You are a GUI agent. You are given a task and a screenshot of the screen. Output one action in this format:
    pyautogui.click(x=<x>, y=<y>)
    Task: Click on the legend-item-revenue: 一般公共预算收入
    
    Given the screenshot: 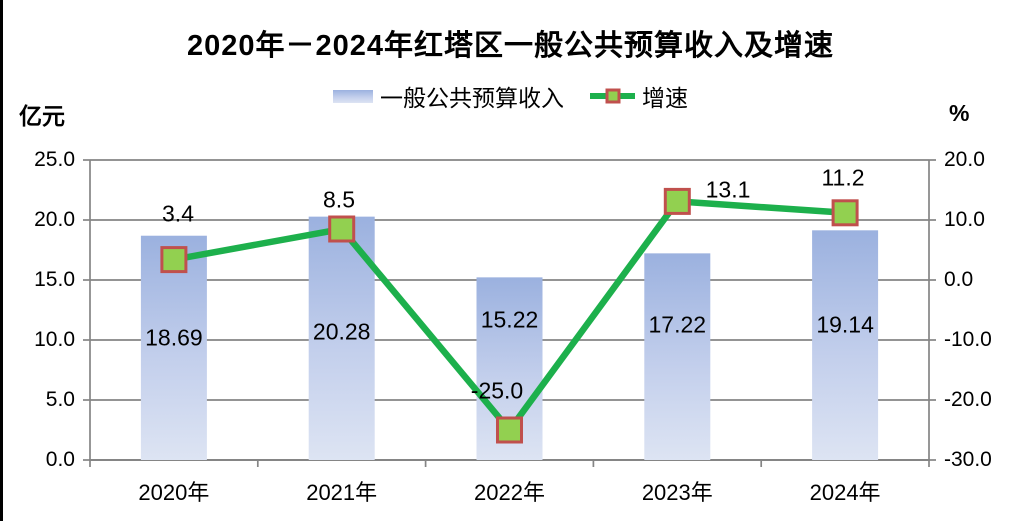 What is the action you would take?
    pyautogui.click(x=448, y=96)
    